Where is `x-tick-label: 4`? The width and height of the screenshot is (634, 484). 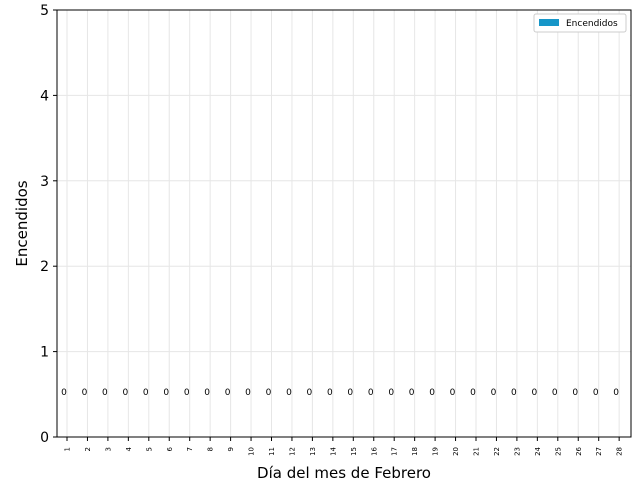
x-tick-label: 4 is located at coordinates (129, 448).